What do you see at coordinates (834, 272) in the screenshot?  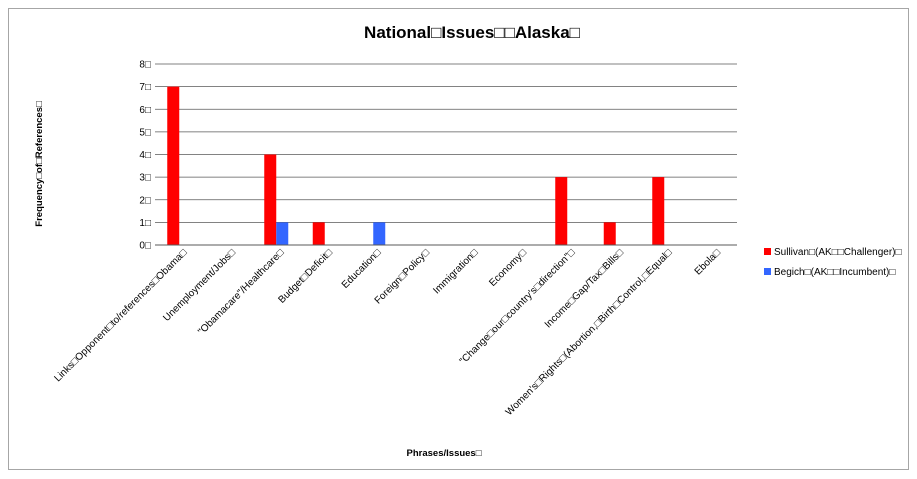 I see `legend-label: Begich□(AK□□Incumbent)□` at bounding box center [834, 272].